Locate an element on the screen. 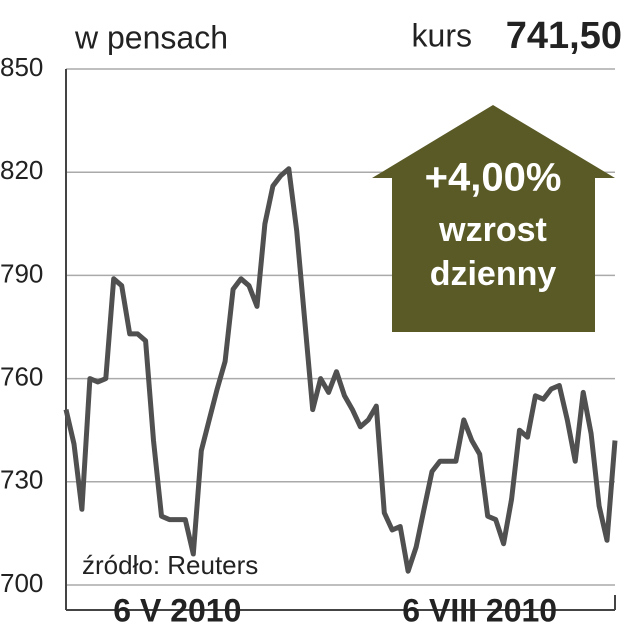 This screenshot has height=640, width=628. y-tick-label: 760 is located at coordinates (21, 376).